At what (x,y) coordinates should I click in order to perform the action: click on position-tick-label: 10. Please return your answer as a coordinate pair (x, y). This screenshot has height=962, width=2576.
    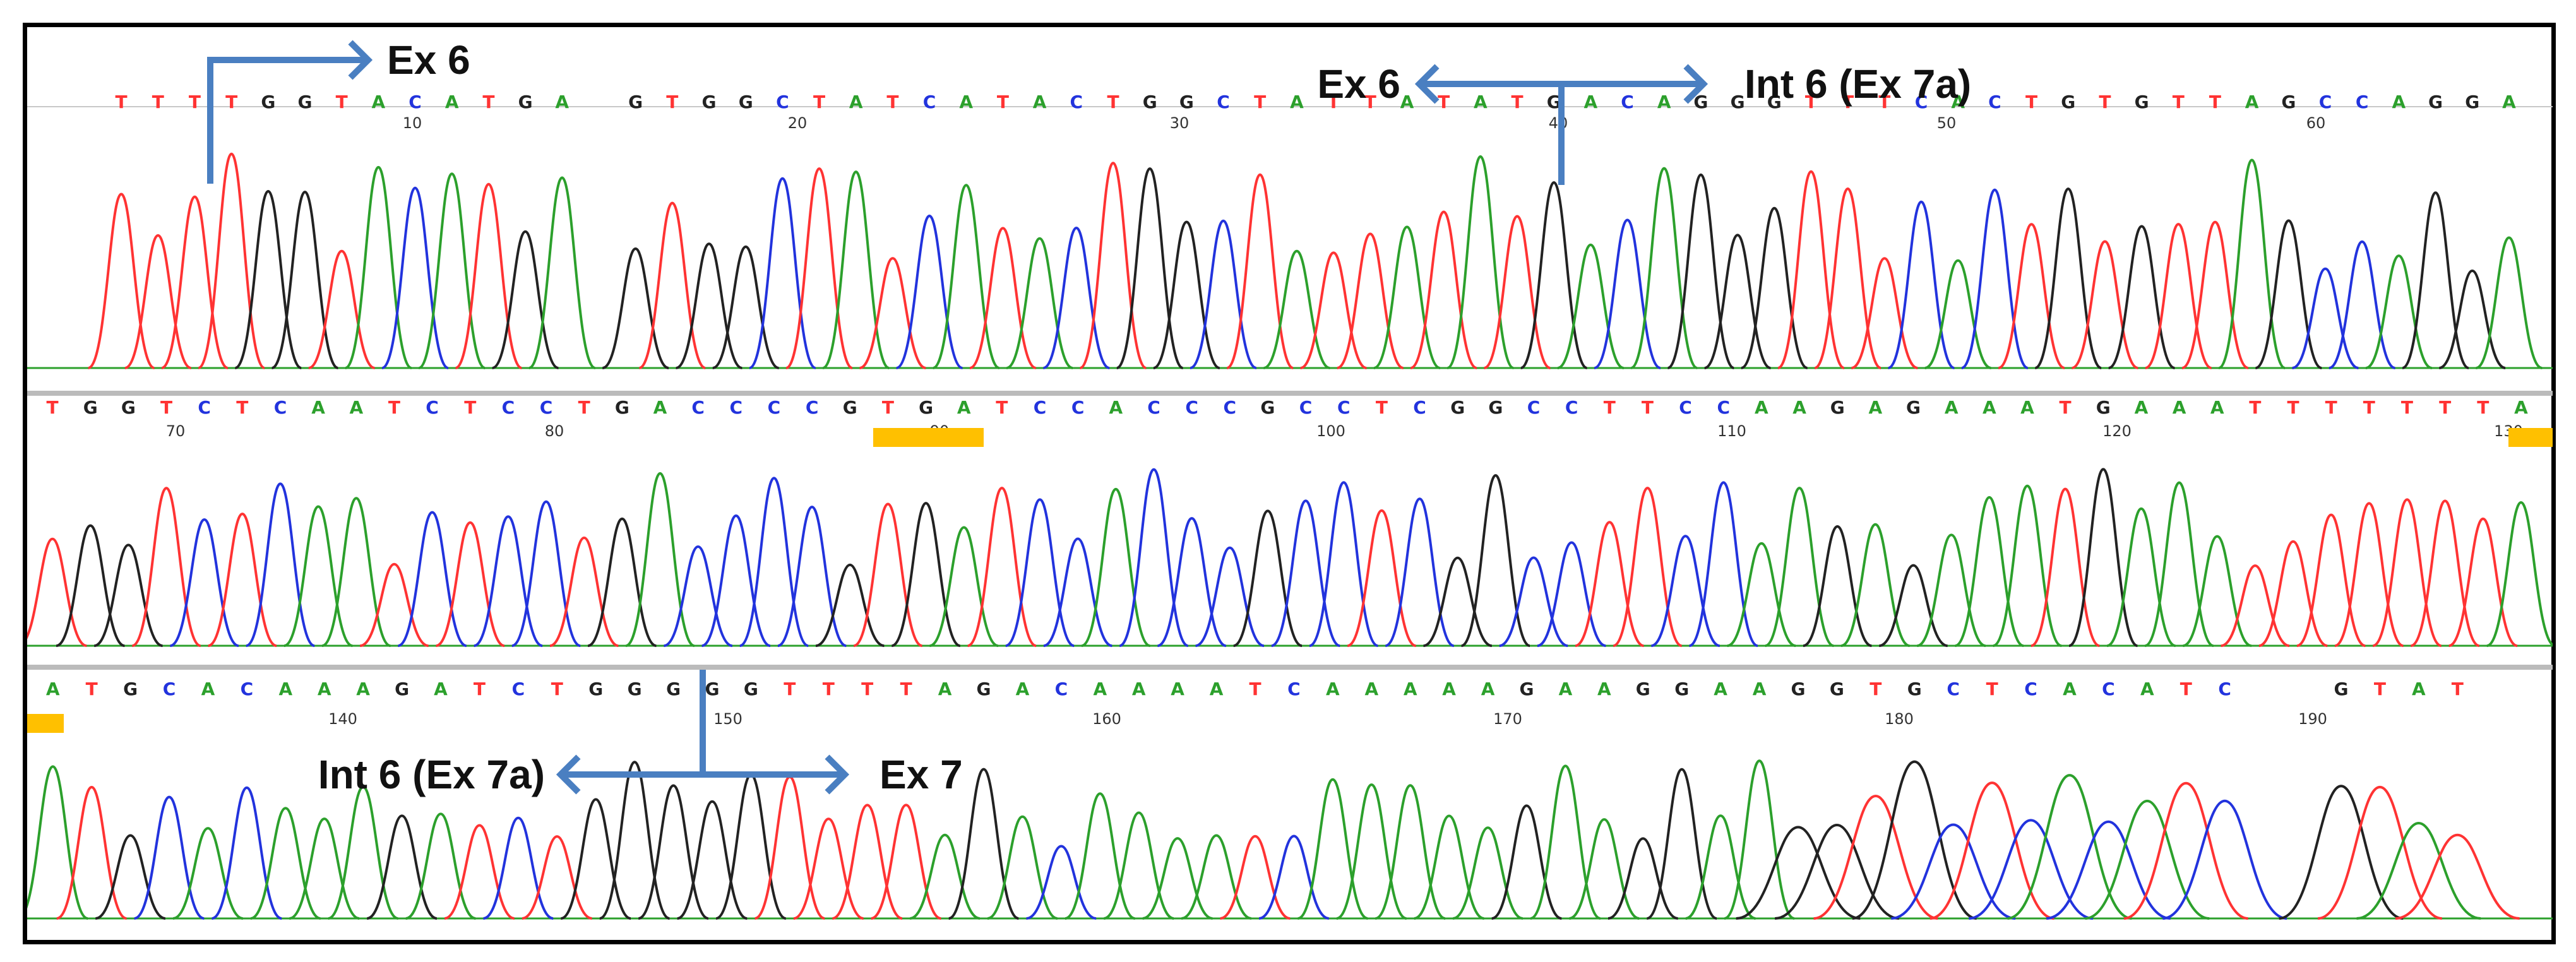
    Looking at the image, I should click on (412, 123).